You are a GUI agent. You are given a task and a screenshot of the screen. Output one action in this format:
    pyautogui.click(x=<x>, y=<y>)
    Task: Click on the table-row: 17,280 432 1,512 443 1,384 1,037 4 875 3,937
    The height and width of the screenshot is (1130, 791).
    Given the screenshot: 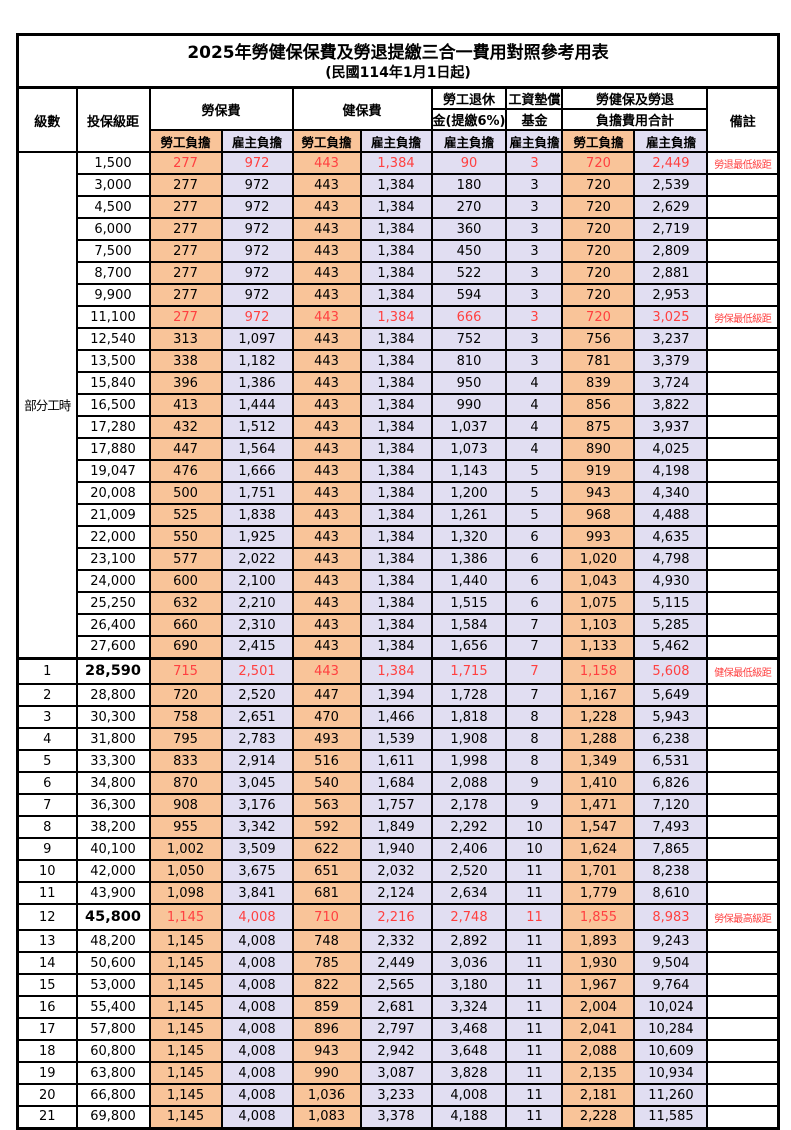 What is the action you would take?
    pyautogui.click(x=399, y=427)
    